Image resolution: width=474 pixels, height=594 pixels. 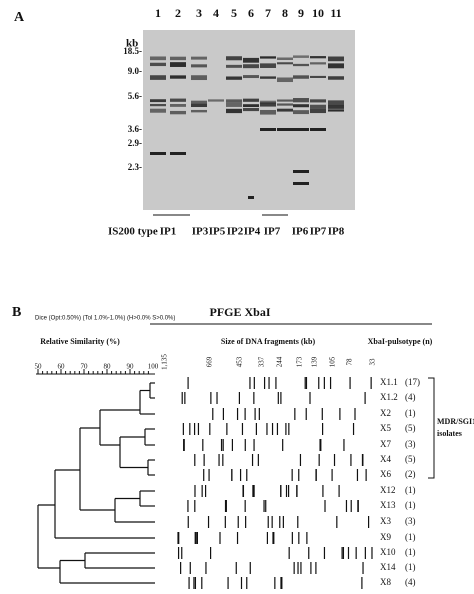 What do you see at coordinates (285, 13) in the screenshot?
I see `lane-number: 8` at bounding box center [285, 13].